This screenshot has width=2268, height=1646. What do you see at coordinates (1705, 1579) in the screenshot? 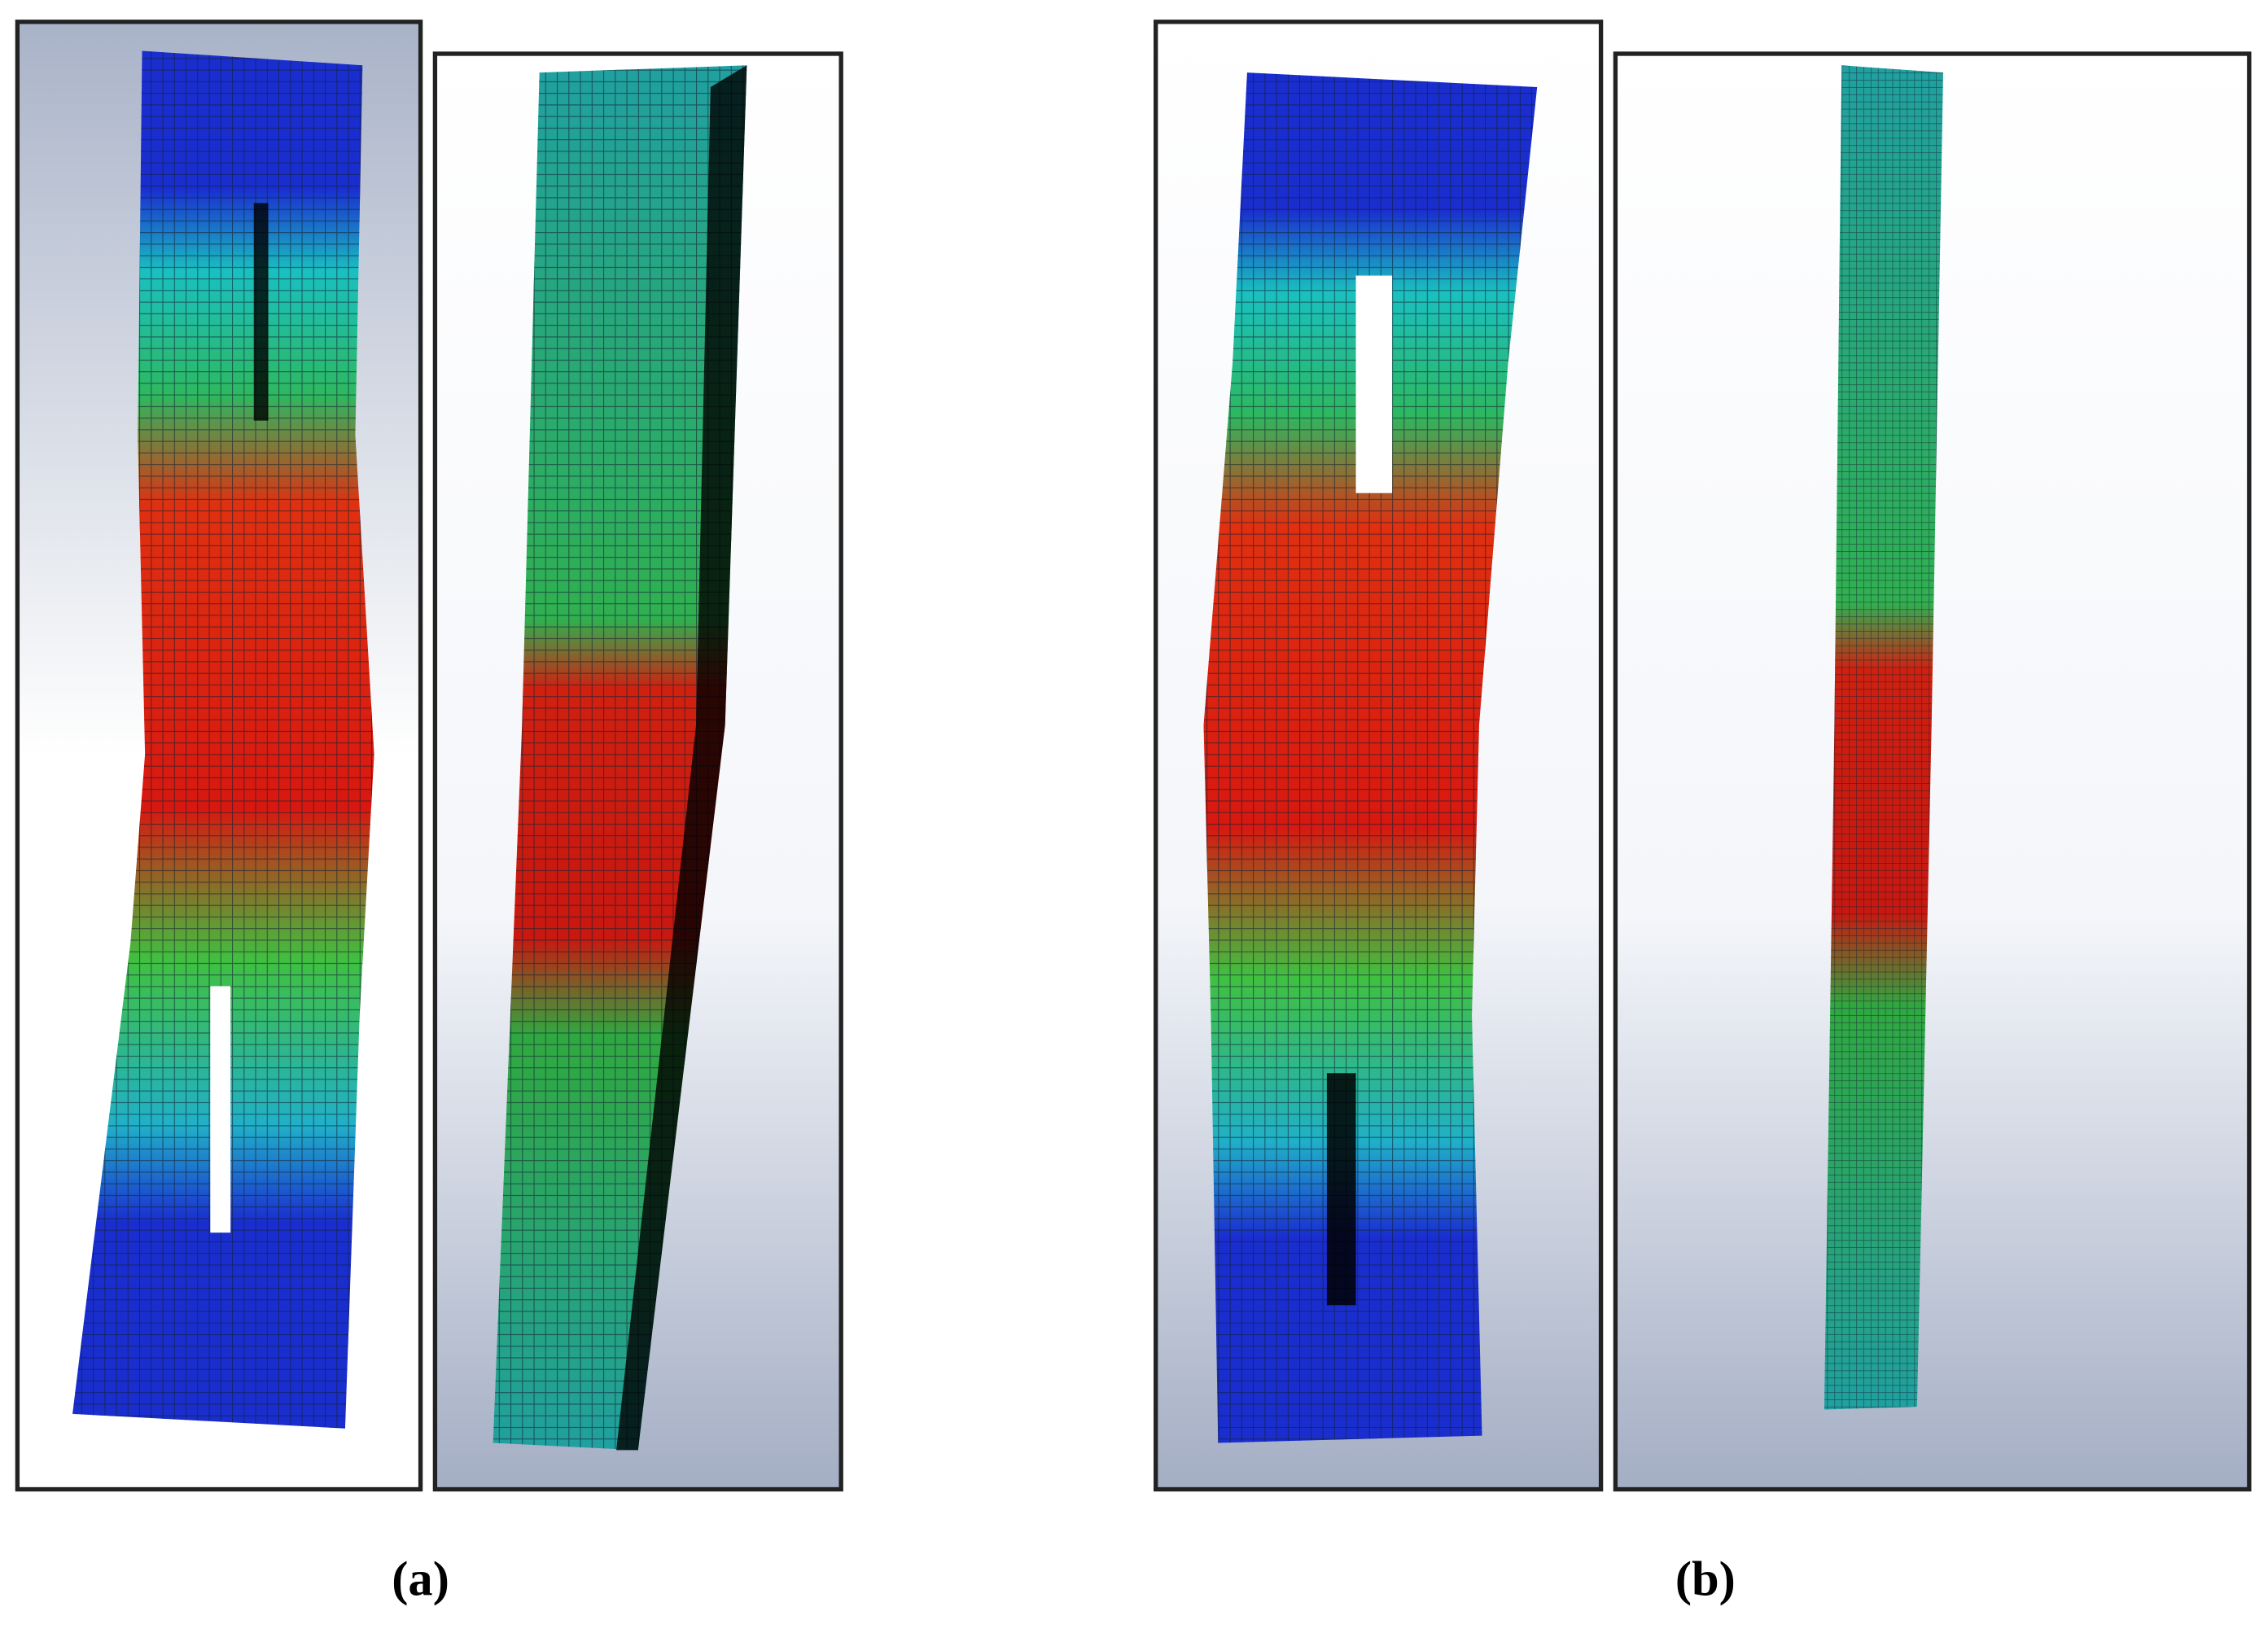
I see `panel-label: (b)` at bounding box center [1705, 1579].